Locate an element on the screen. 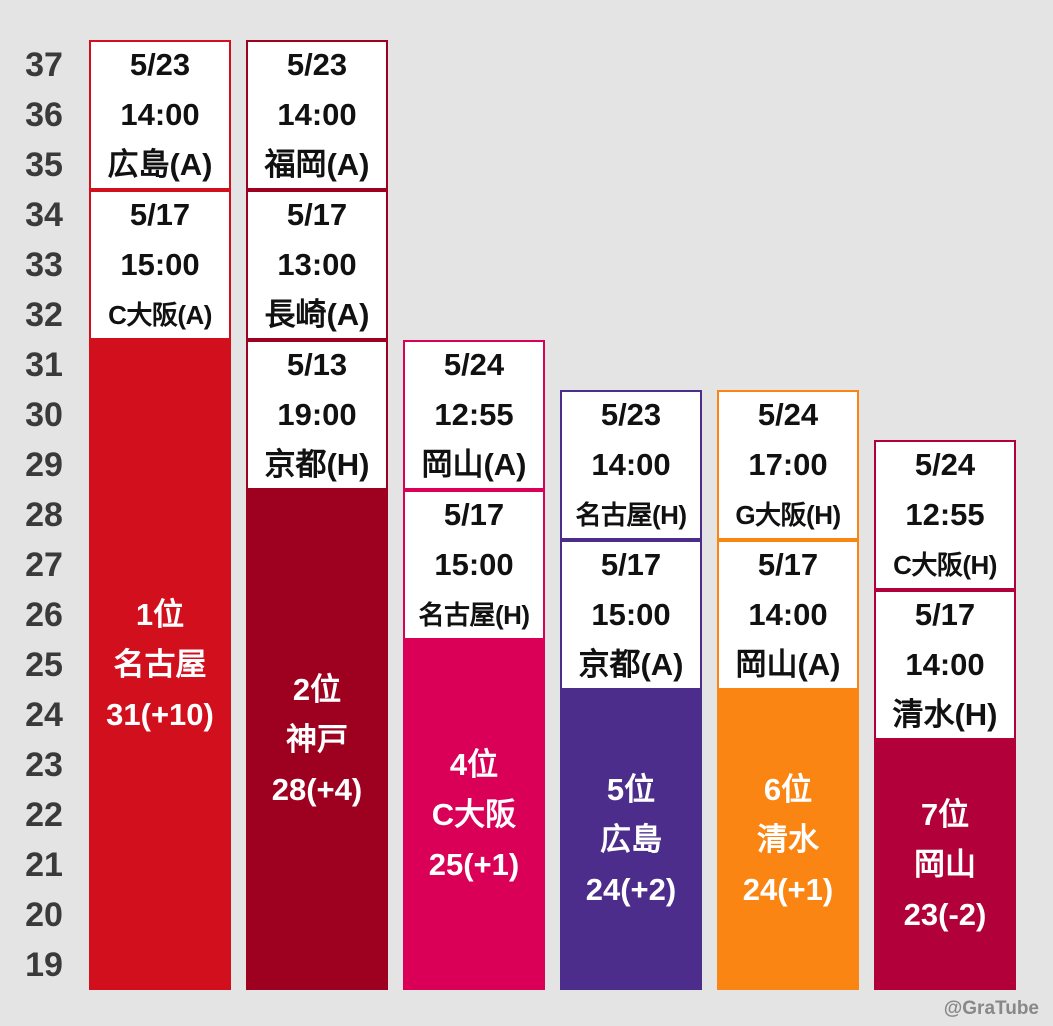 The height and width of the screenshot is (1026, 1053). match-time: 13:00 is located at coordinates (317, 264).